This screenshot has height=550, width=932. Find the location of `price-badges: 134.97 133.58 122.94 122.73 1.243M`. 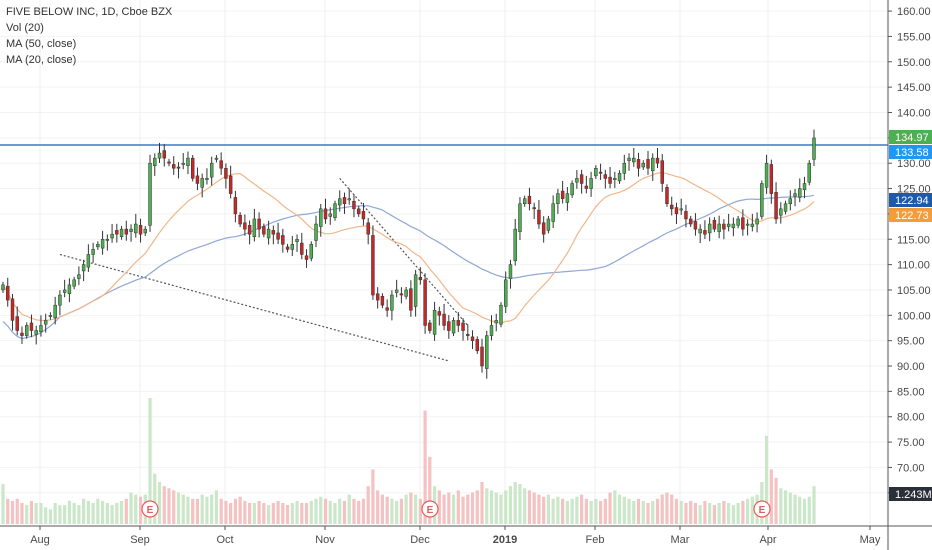

price-badges: 134.97 133.58 122.94 122.73 1.243M is located at coordinates (910, 315).